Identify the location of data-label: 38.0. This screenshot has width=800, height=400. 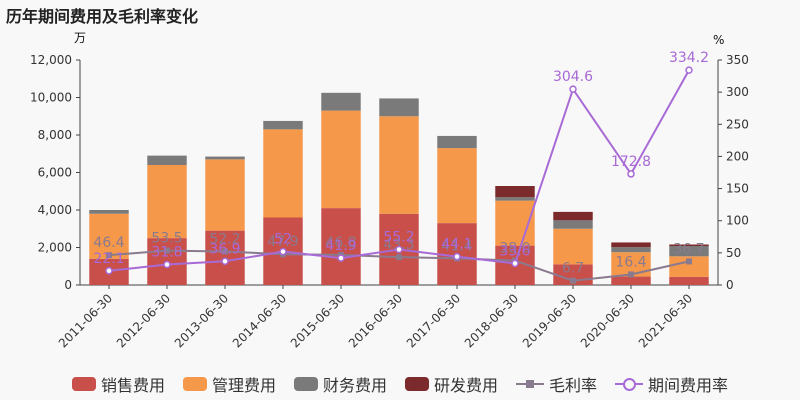
(514, 249).